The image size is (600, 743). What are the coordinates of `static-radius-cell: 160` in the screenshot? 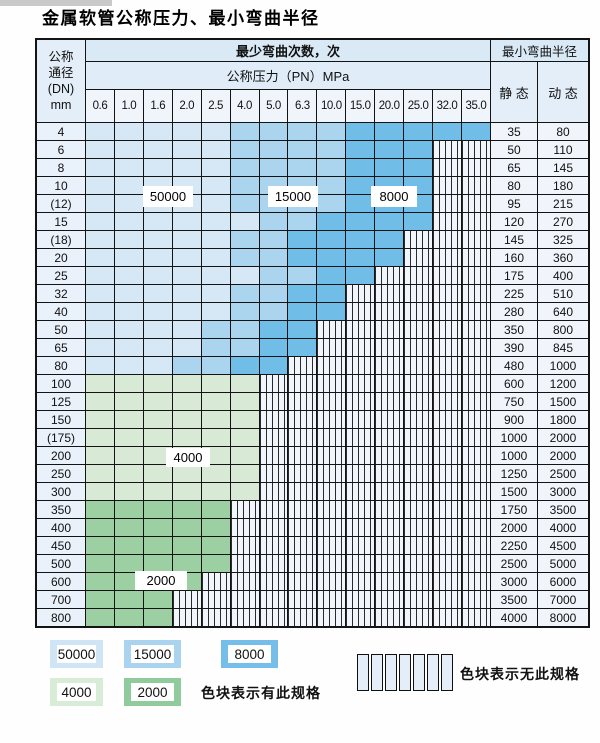 It's located at (514, 257).